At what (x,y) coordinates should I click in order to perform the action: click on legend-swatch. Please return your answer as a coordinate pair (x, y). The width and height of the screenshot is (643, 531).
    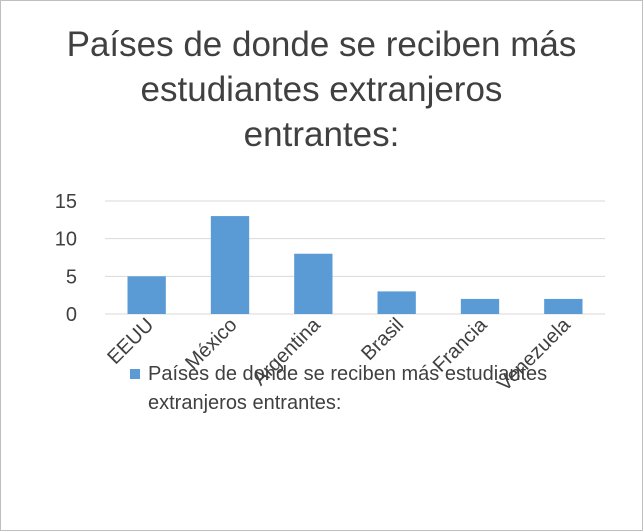
    Looking at the image, I should click on (135, 374).